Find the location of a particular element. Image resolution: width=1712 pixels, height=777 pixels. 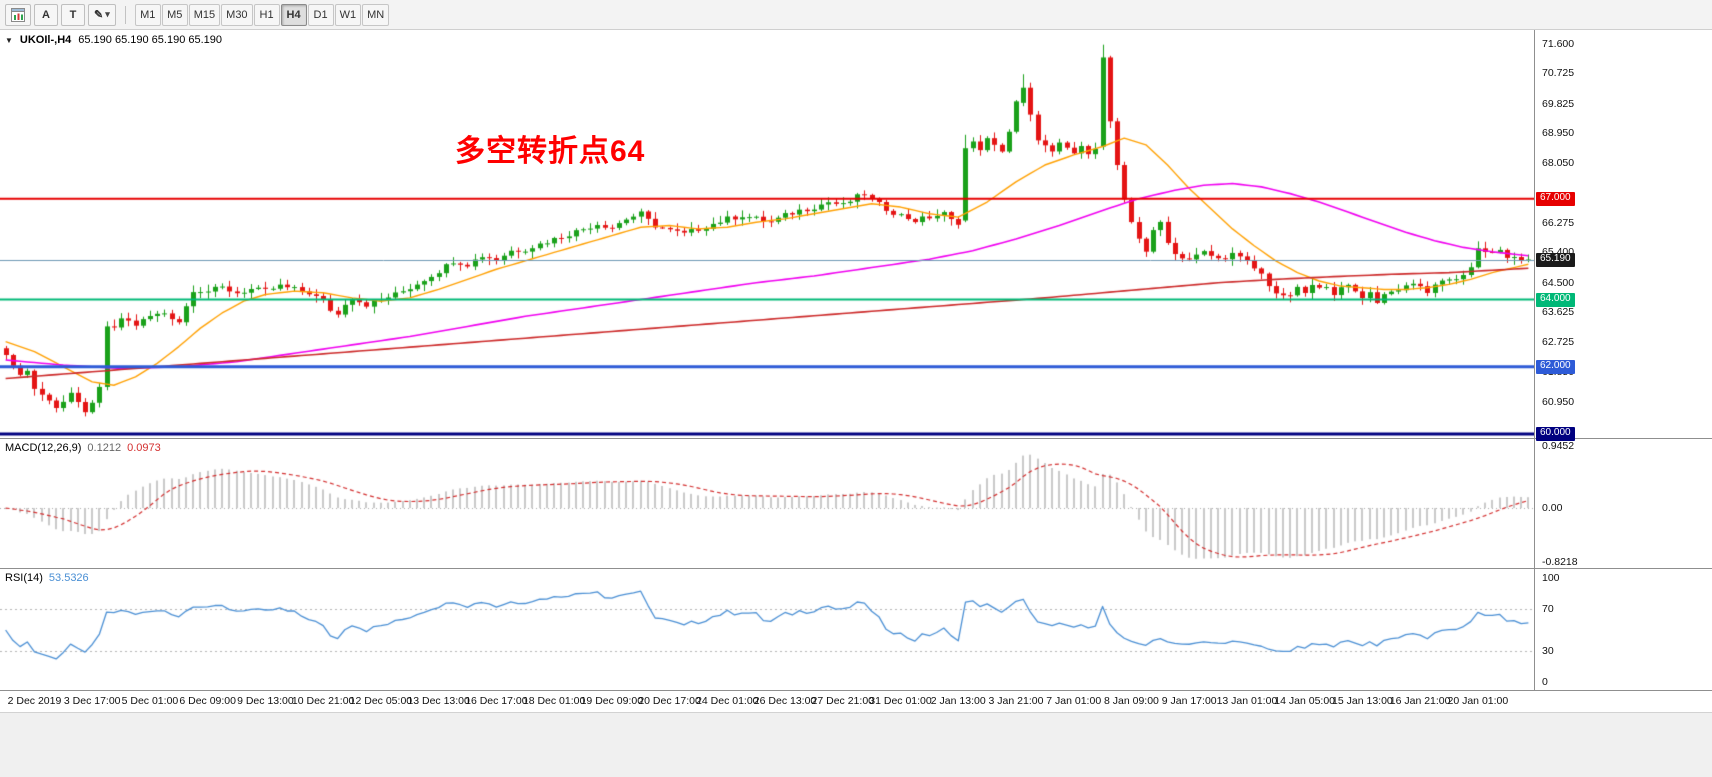

time-tick-label: 14 Jan 05:00 is located at coordinates (1305, 701).